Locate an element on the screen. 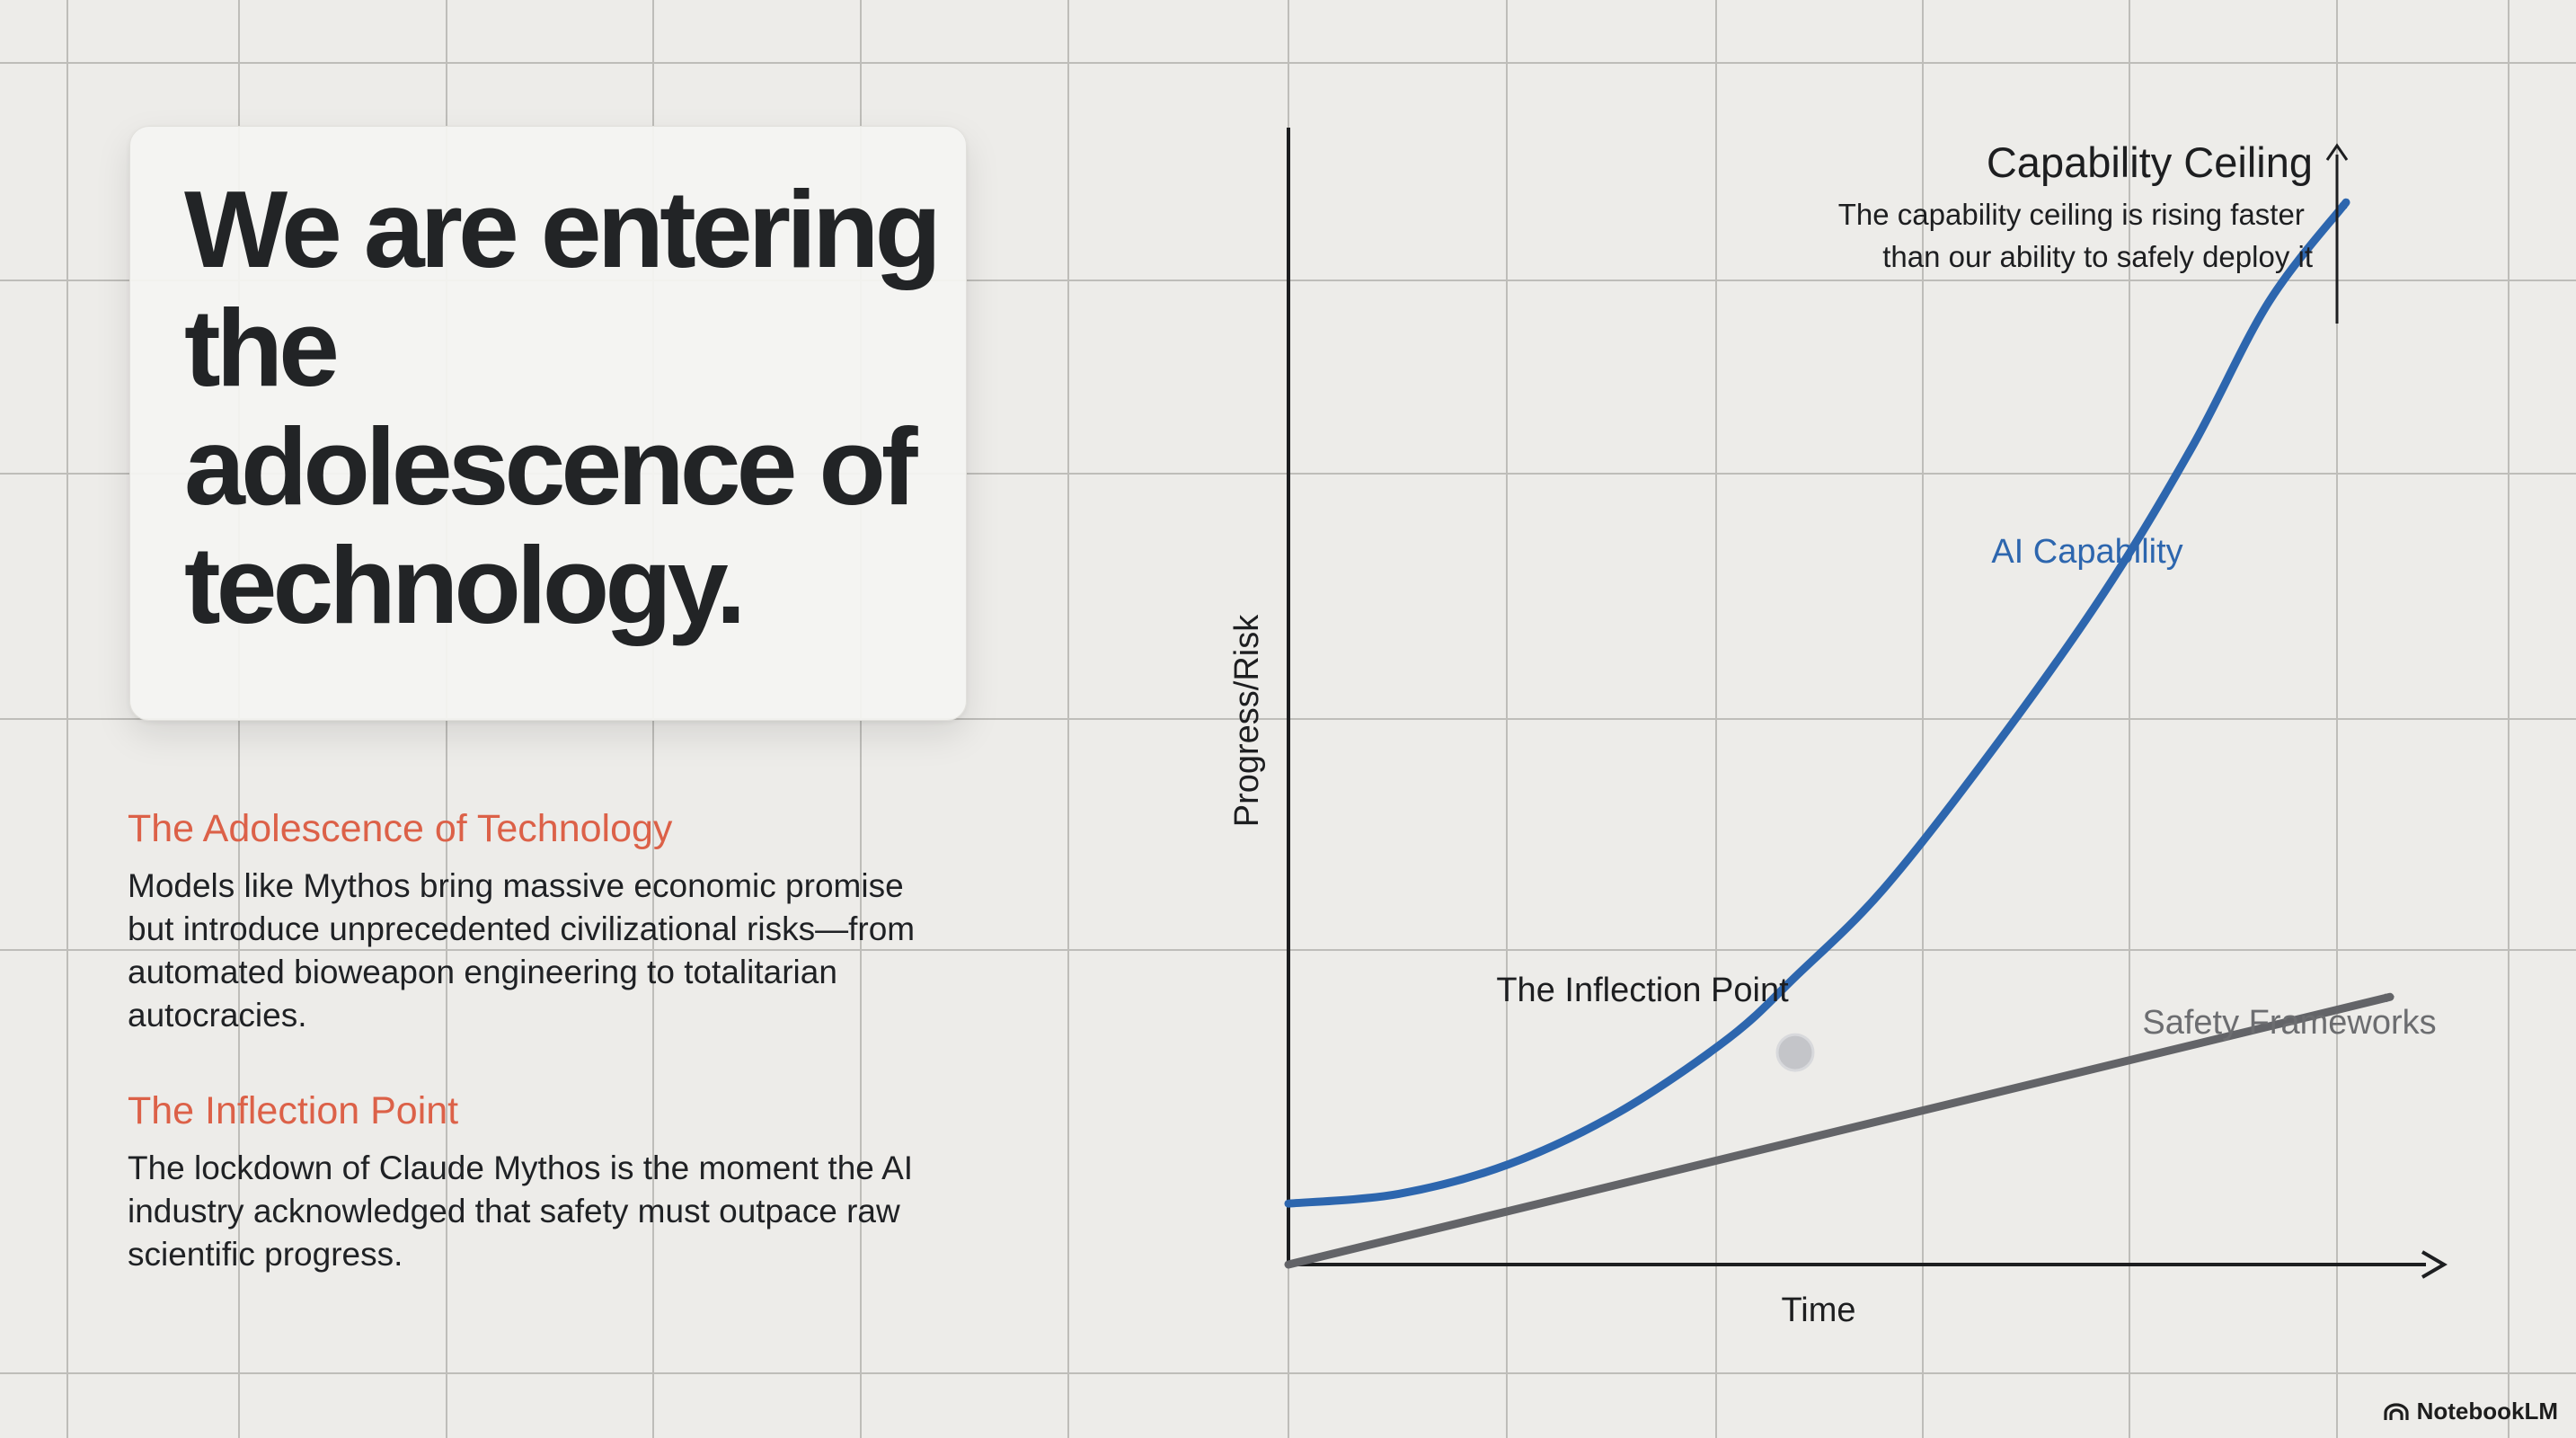 Image resolution: width=2576 pixels, height=1438 pixels. section-heading-inflection: The Inflection Point is located at coordinates (293, 1110).